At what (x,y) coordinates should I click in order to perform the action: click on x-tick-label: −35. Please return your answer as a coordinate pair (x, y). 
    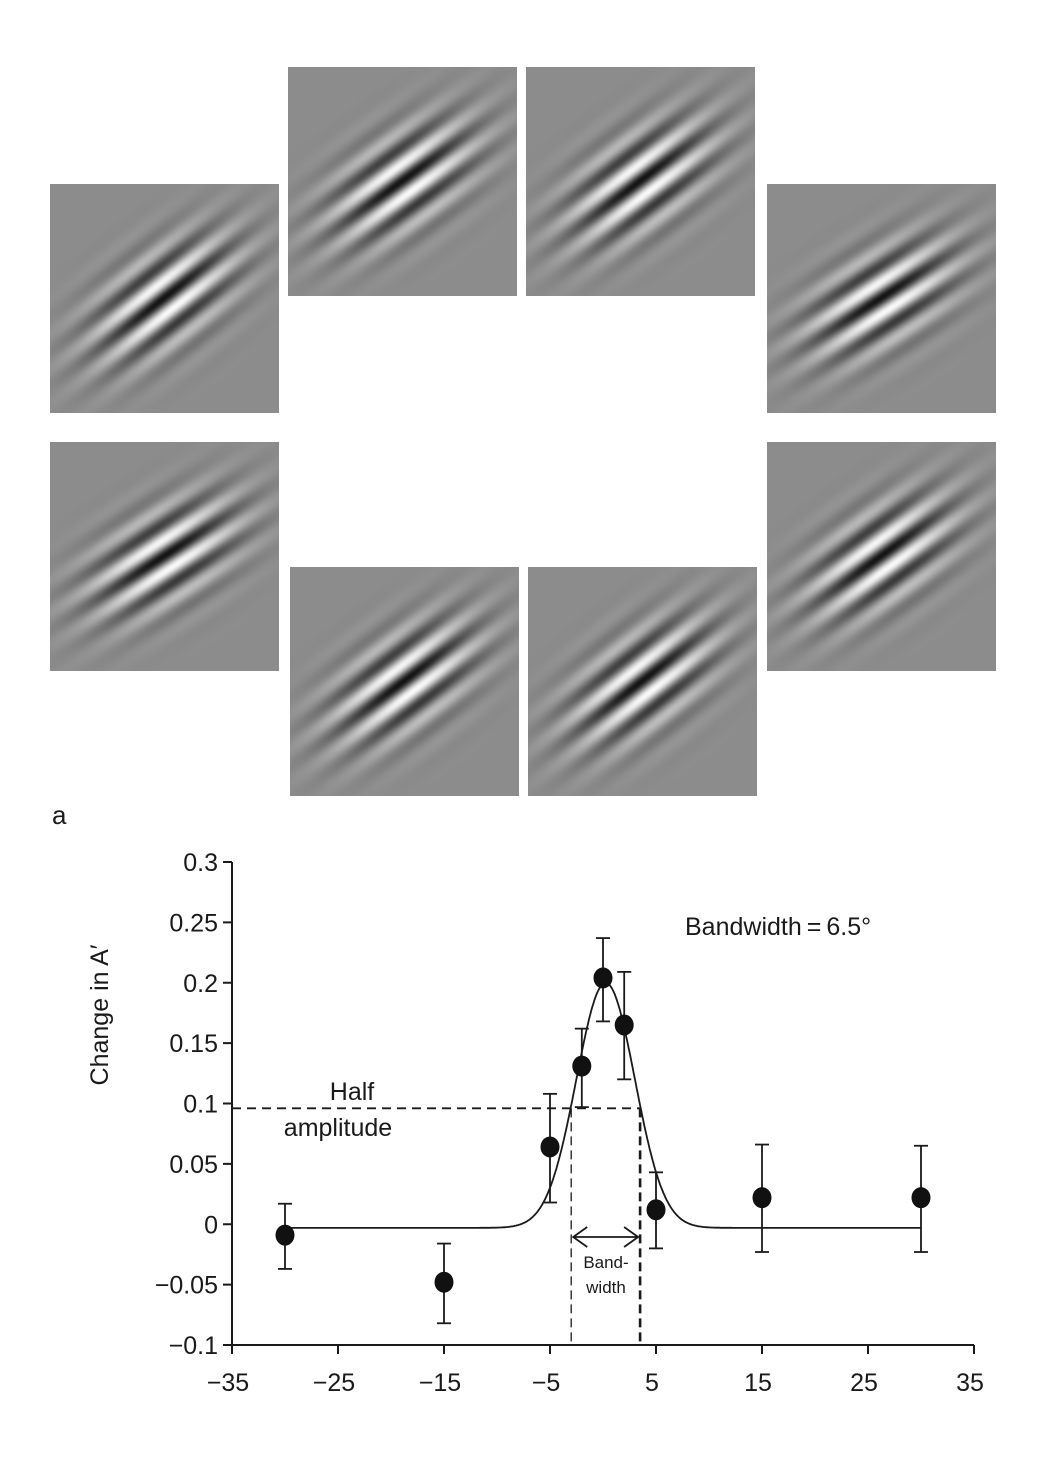
    Looking at the image, I should click on (228, 1383).